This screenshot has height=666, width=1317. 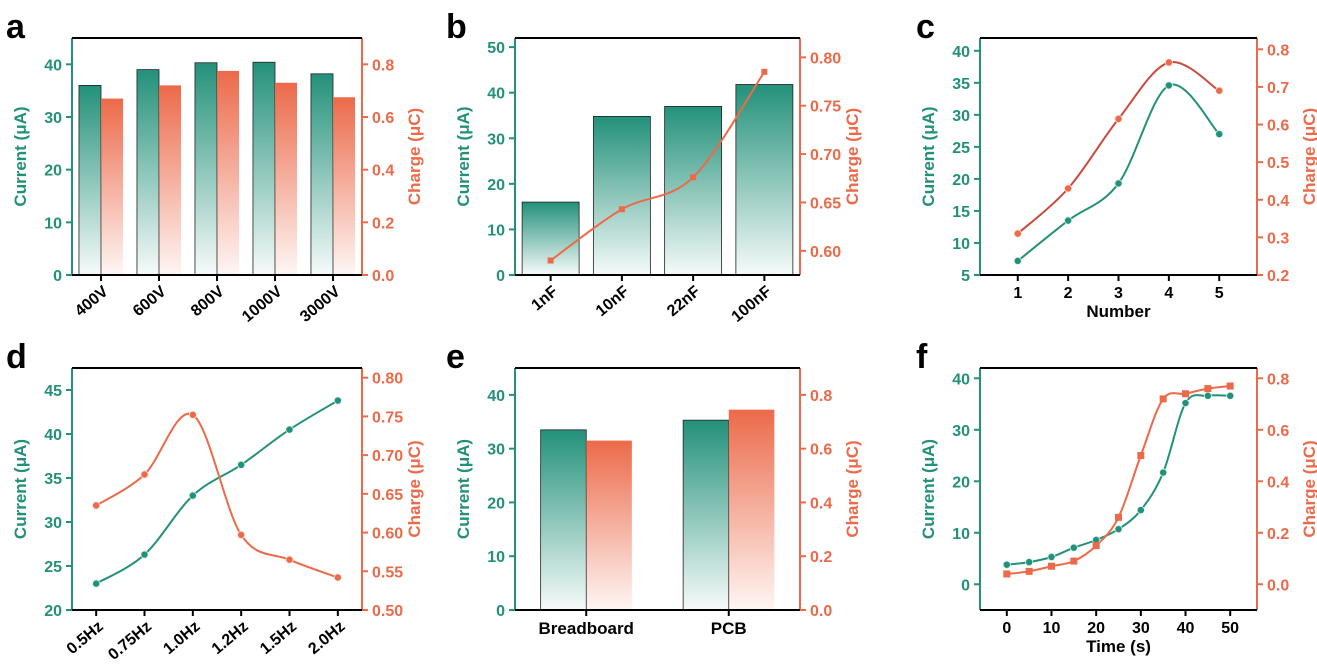 I want to click on tick-label-bottom: 400V, so click(x=92, y=301).